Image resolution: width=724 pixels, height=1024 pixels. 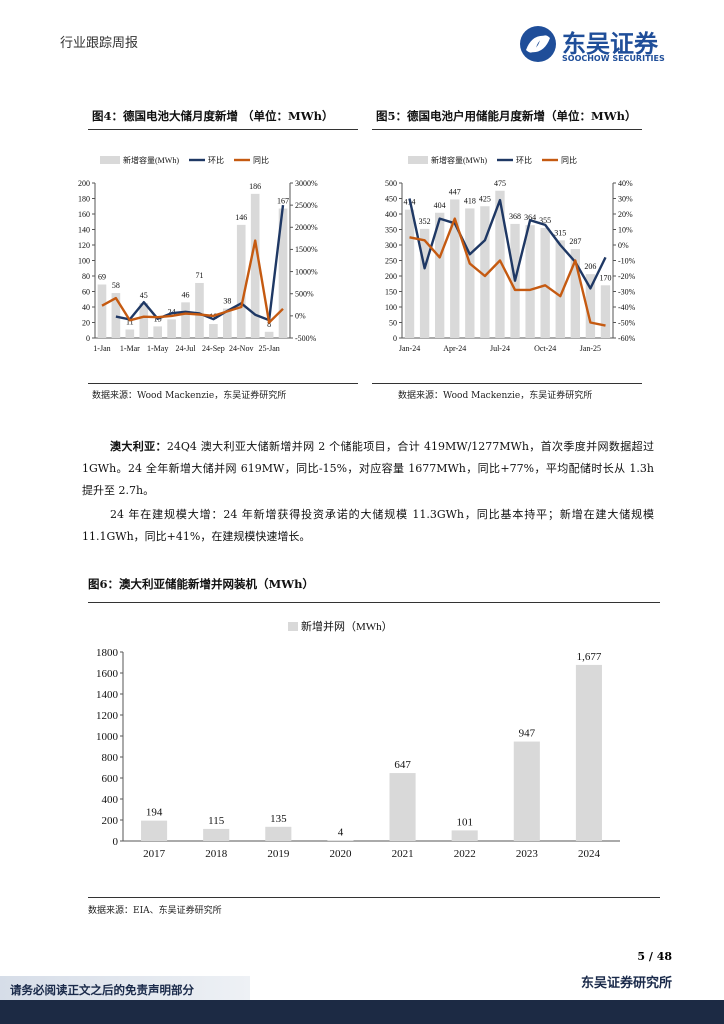 What do you see at coordinates (575, 241) in the screenshot?
I see `data-label: 287` at bounding box center [575, 241].